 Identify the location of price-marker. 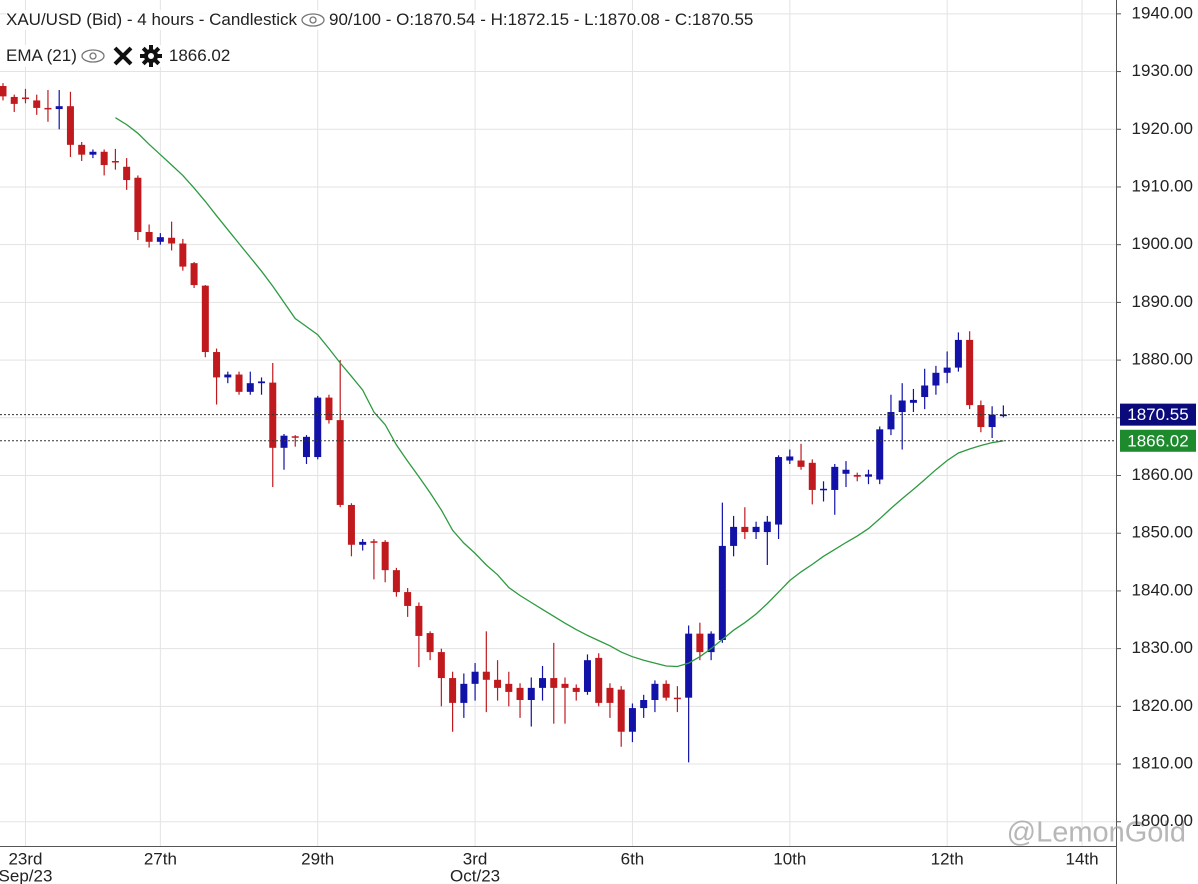
(1158, 414).